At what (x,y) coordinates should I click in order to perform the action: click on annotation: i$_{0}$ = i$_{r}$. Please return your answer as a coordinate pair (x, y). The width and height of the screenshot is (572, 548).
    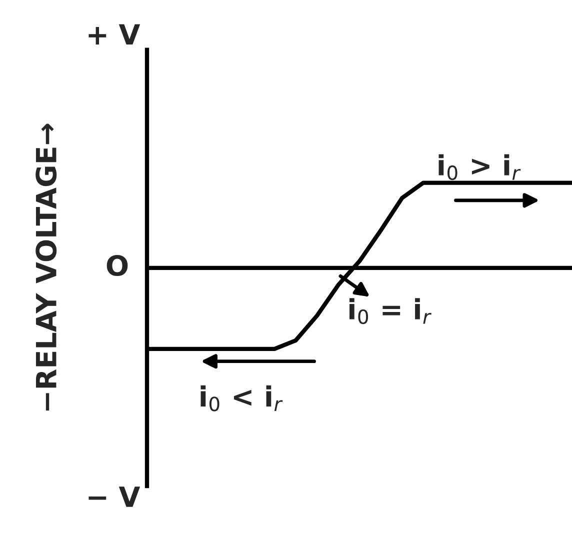
    Looking at the image, I should click on (391, 311).